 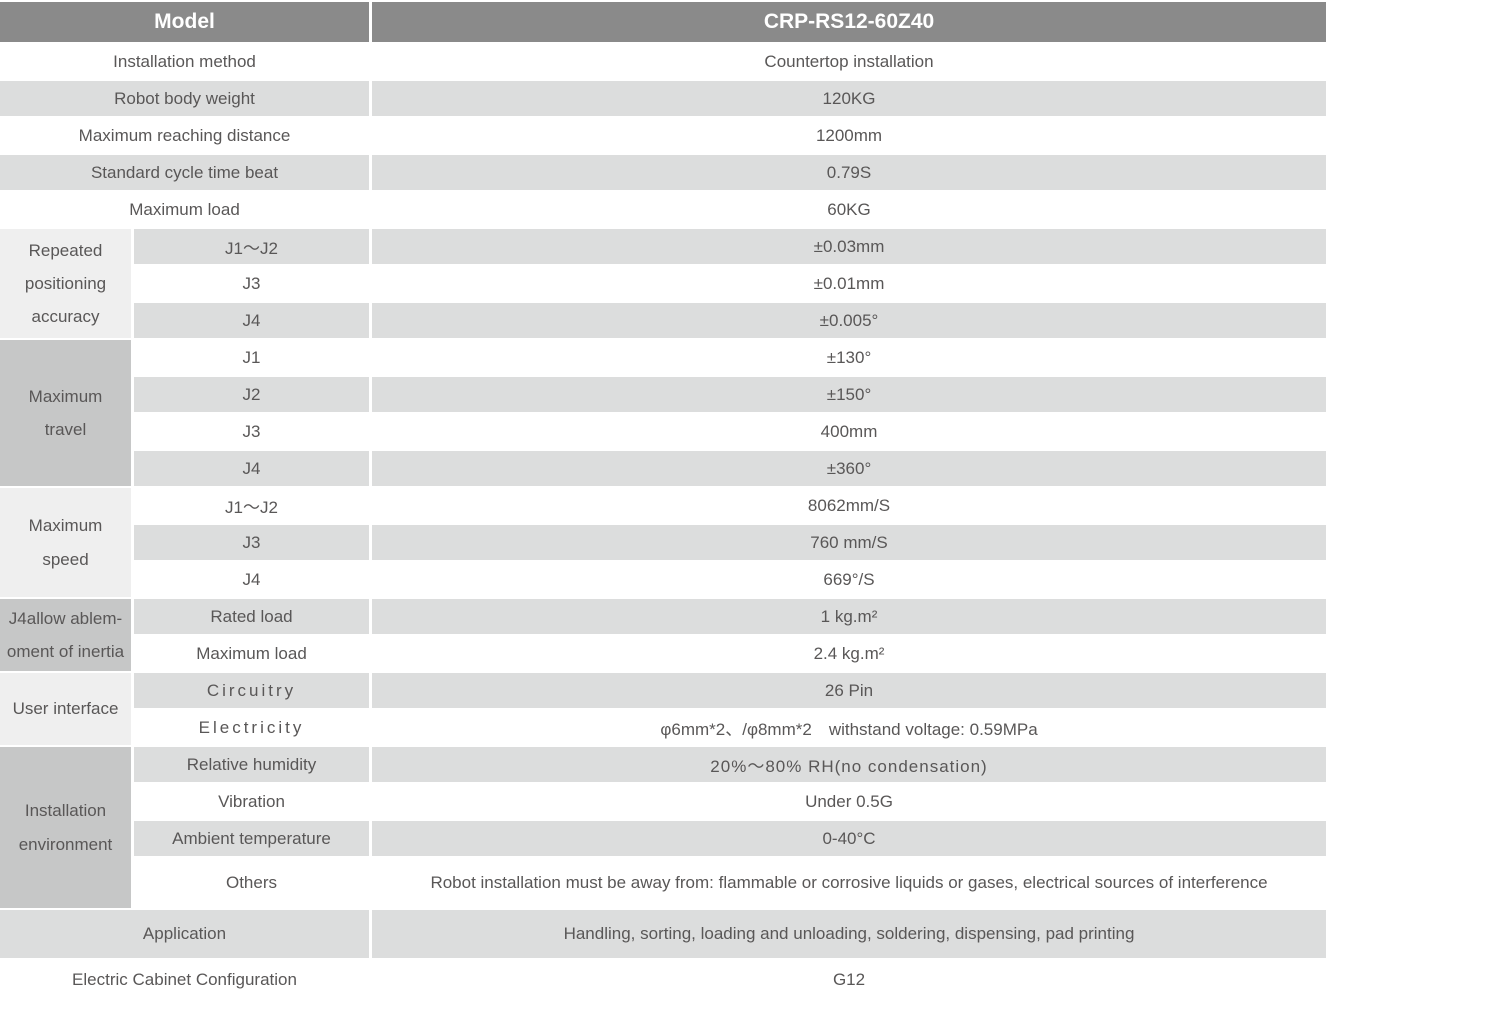 I want to click on group-cell-accuracy: Repeated positioning accuracy, so click(x=65, y=283).